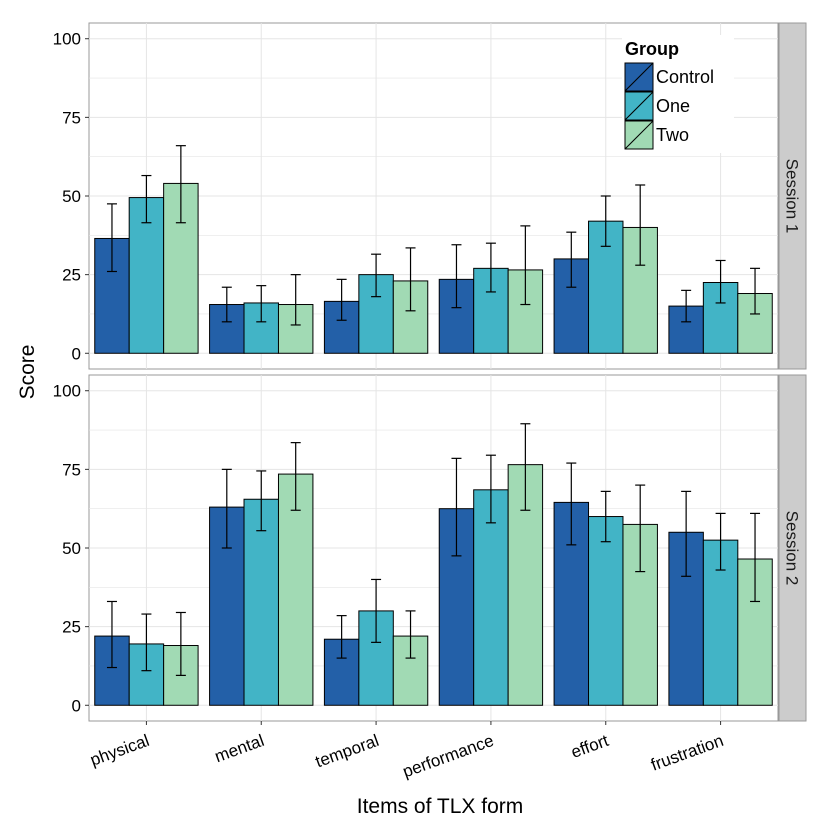  What do you see at coordinates (448, 756) in the screenshot?
I see `x-category-label: performance` at bounding box center [448, 756].